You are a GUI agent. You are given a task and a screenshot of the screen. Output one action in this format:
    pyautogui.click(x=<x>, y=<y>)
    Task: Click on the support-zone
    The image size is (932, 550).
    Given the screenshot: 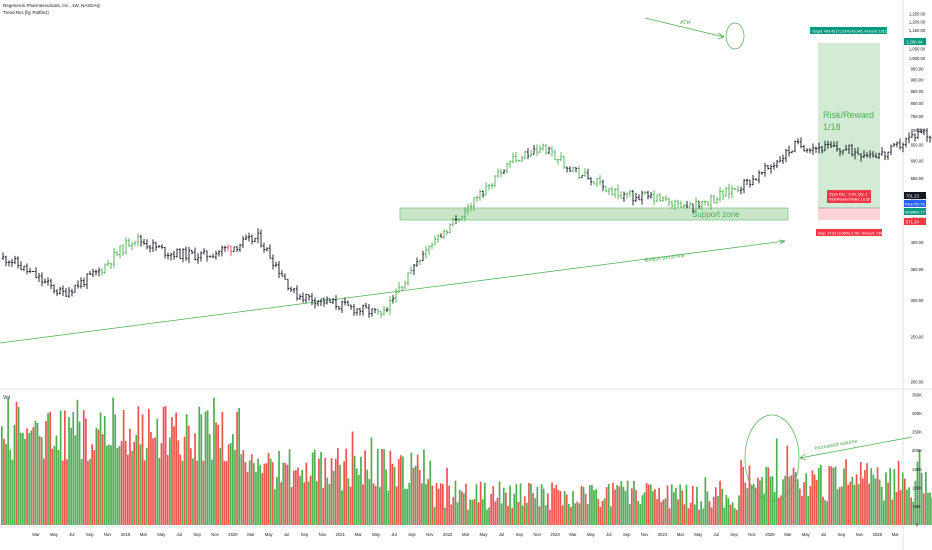 What is the action you would take?
    pyautogui.click(x=594, y=214)
    